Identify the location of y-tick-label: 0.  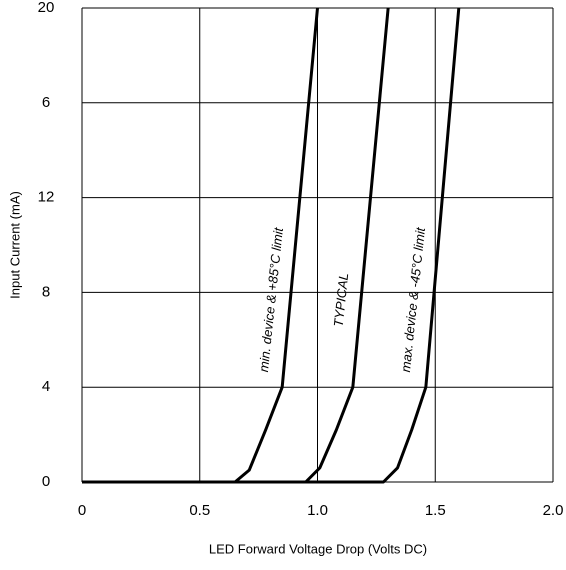
(46, 481).